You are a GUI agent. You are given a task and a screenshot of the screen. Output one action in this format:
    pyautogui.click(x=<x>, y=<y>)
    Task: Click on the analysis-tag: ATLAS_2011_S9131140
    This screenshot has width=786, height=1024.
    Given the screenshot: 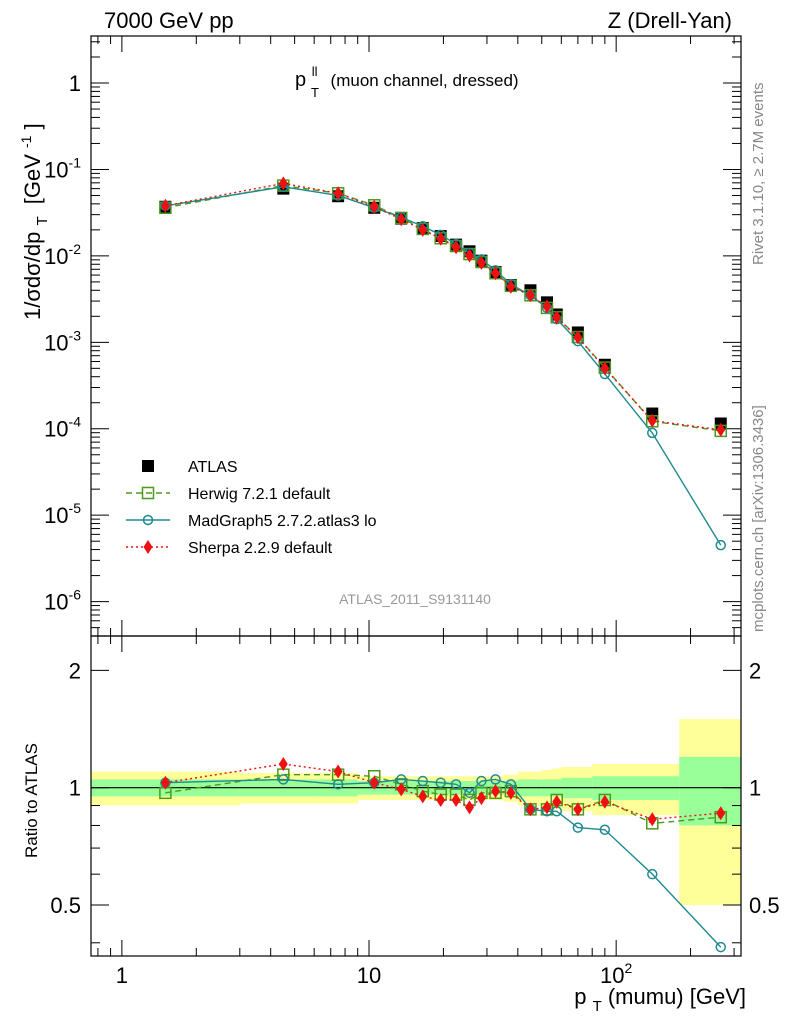 What is the action you would take?
    pyautogui.click(x=415, y=599)
    